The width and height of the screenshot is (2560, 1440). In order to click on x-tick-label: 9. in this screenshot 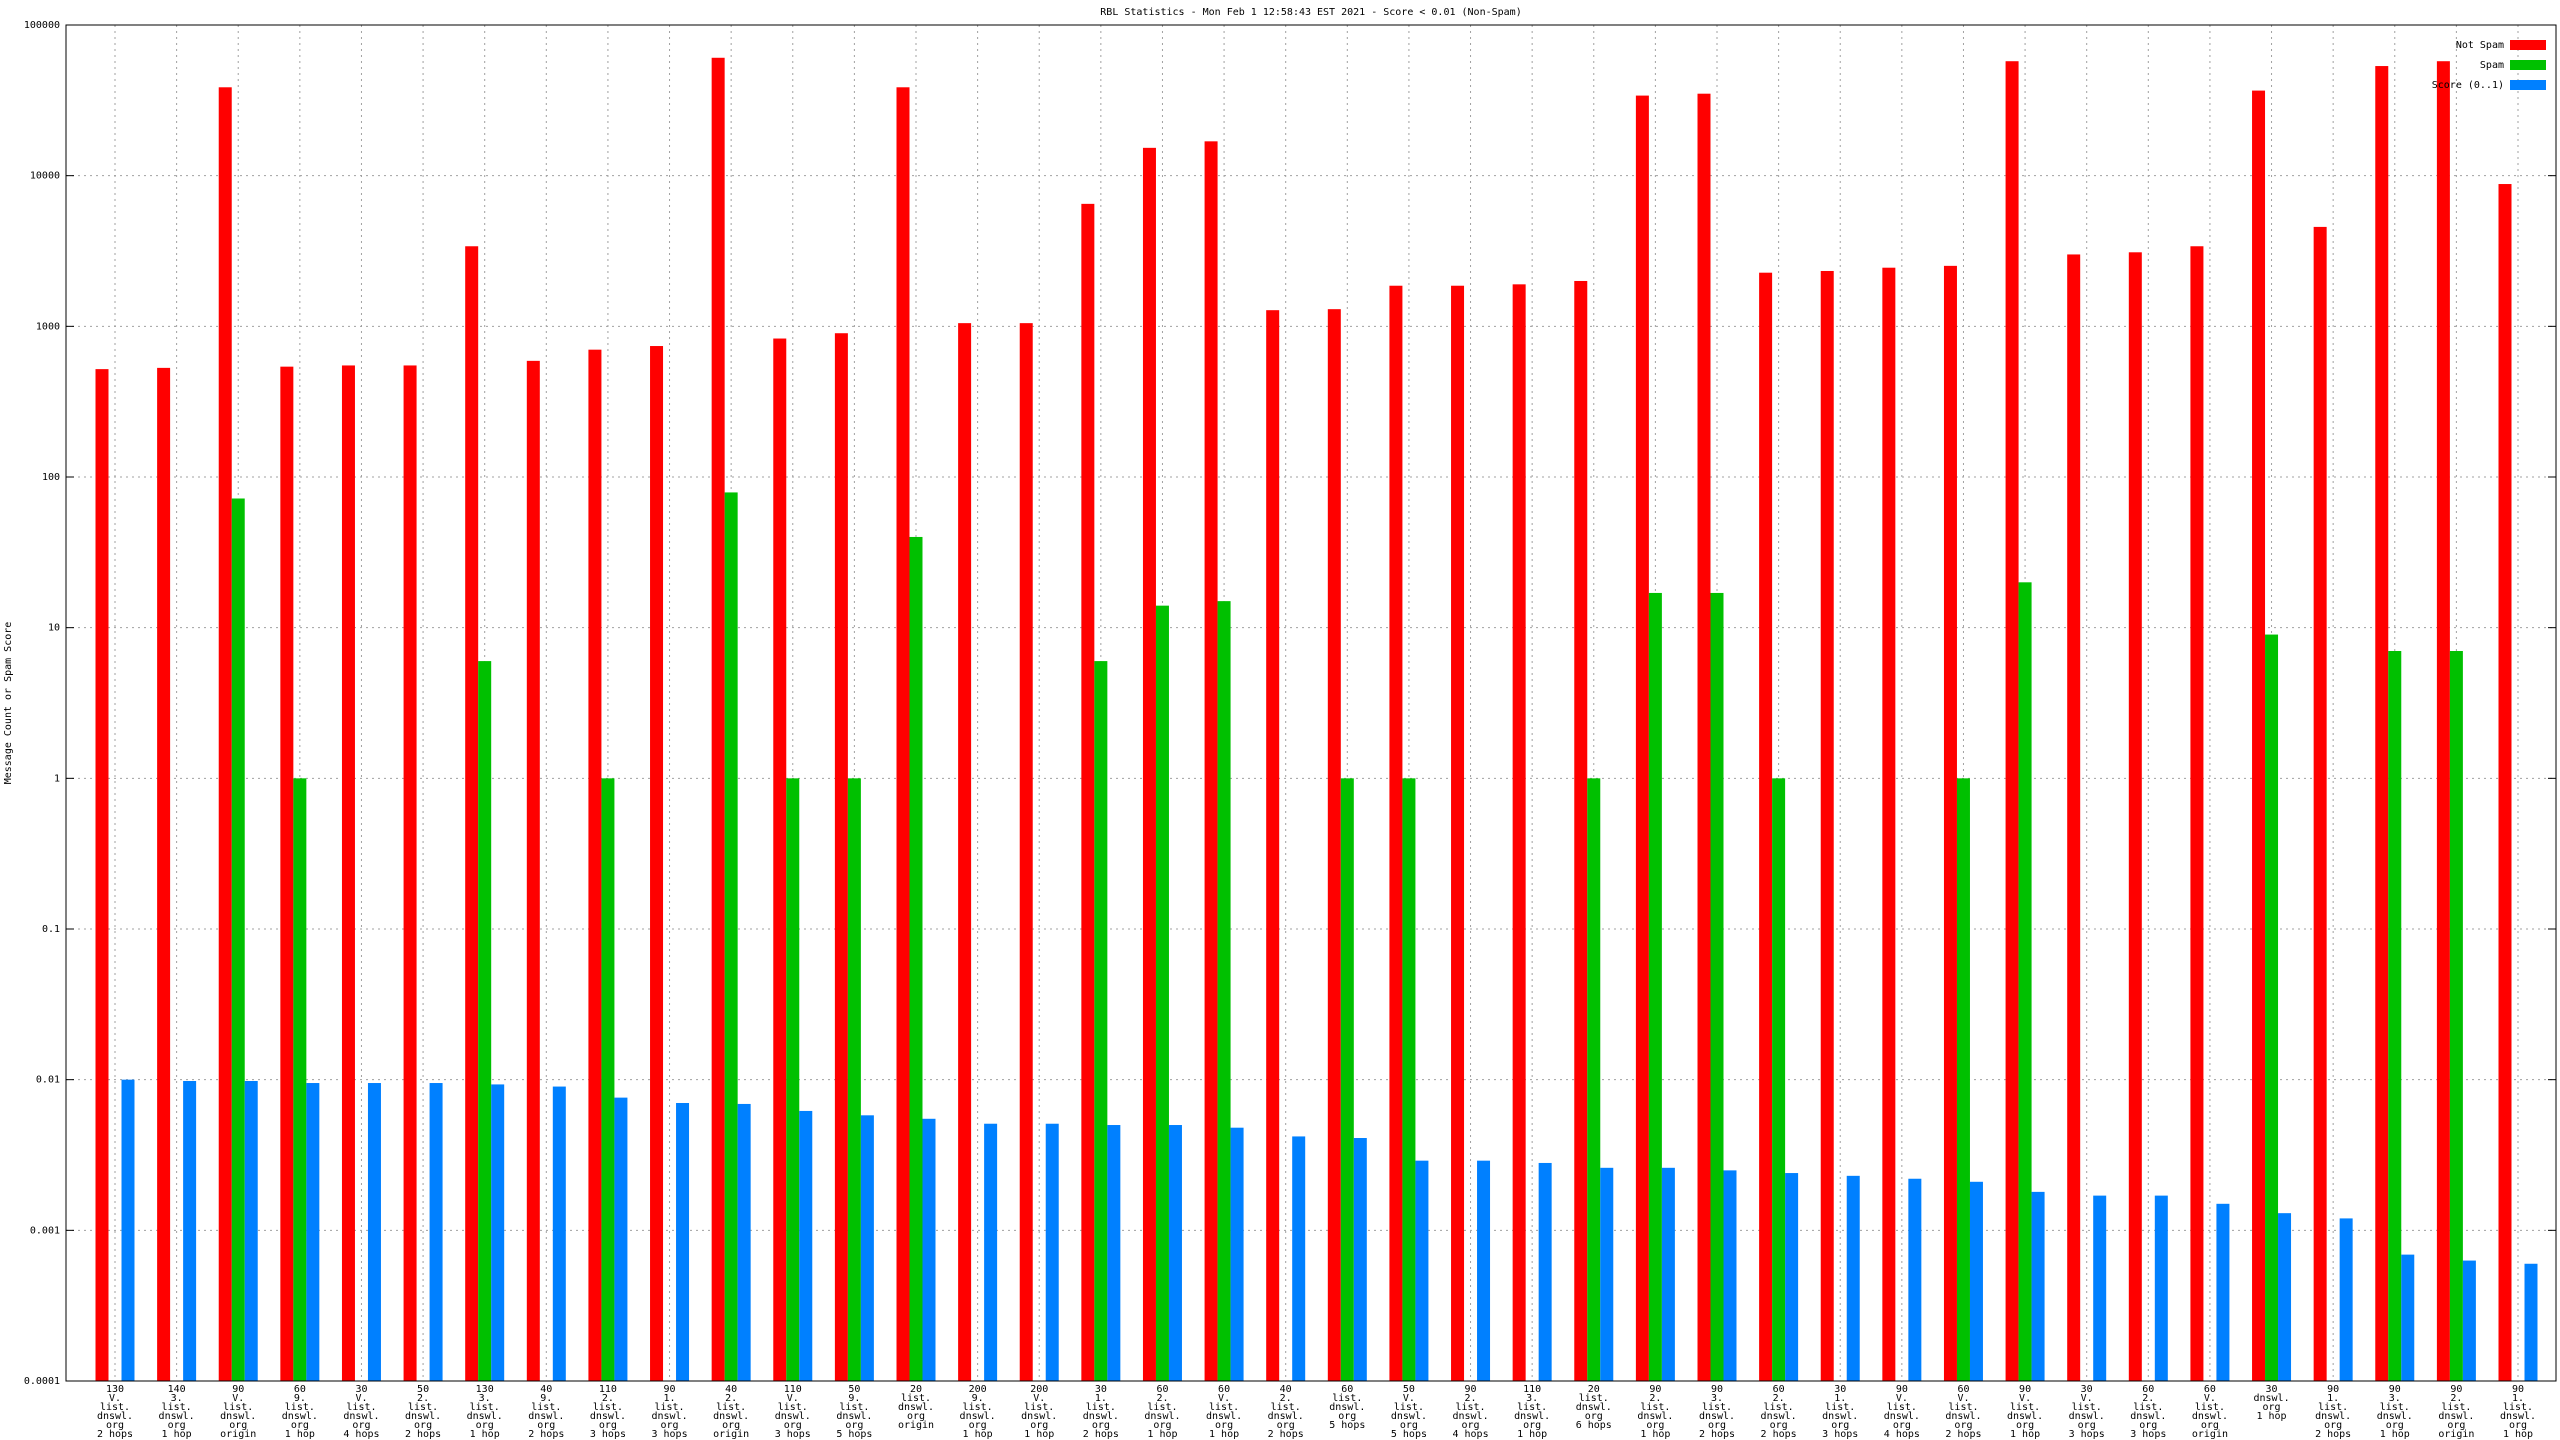, I will do `click(854, 1398)`.